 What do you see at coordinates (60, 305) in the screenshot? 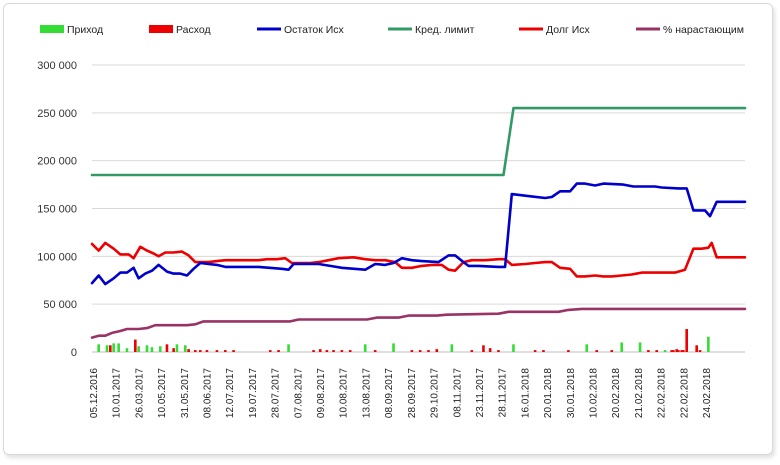
I see `y-tick-label: 50 000` at bounding box center [60, 305].